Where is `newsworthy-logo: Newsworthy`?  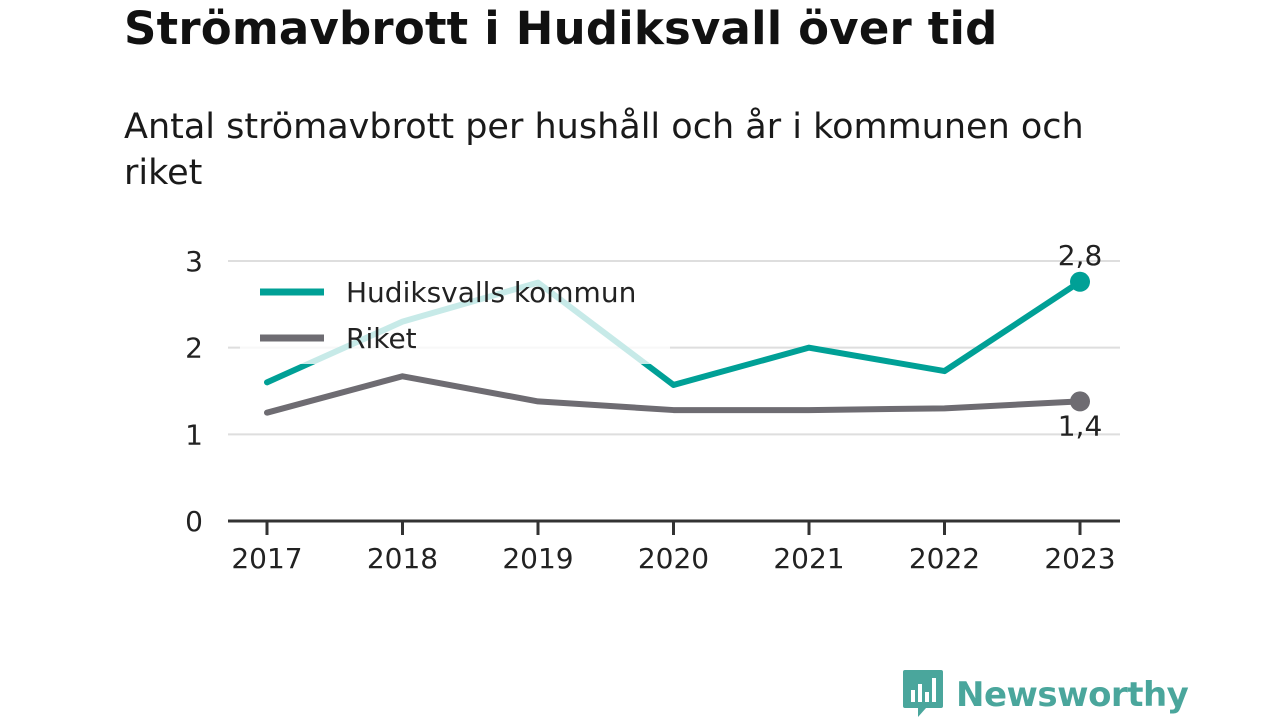 newsworthy-logo: Newsworthy is located at coordinates (1045, 695).